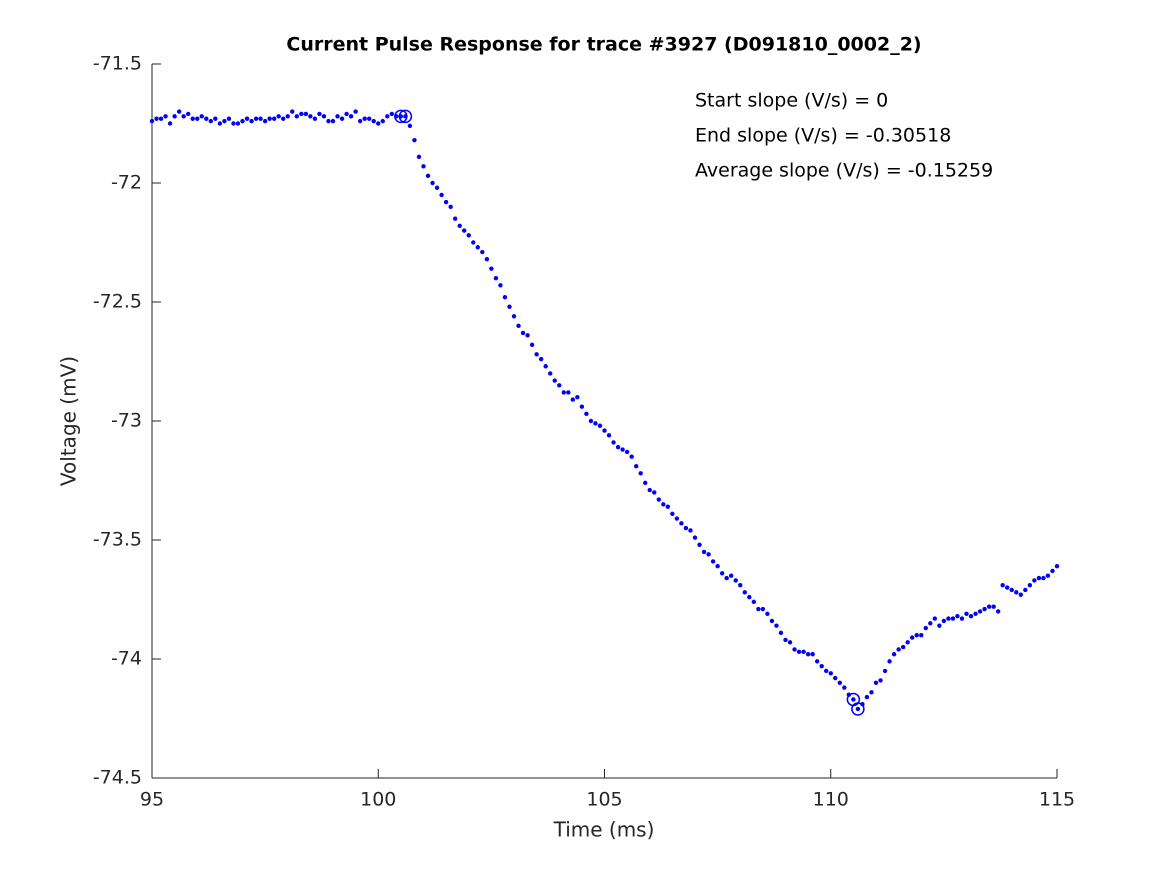 Image resolution: width=1167 pixels, height=875 pixels. I want to click on x-tick-label: 100, so click(378, 800).